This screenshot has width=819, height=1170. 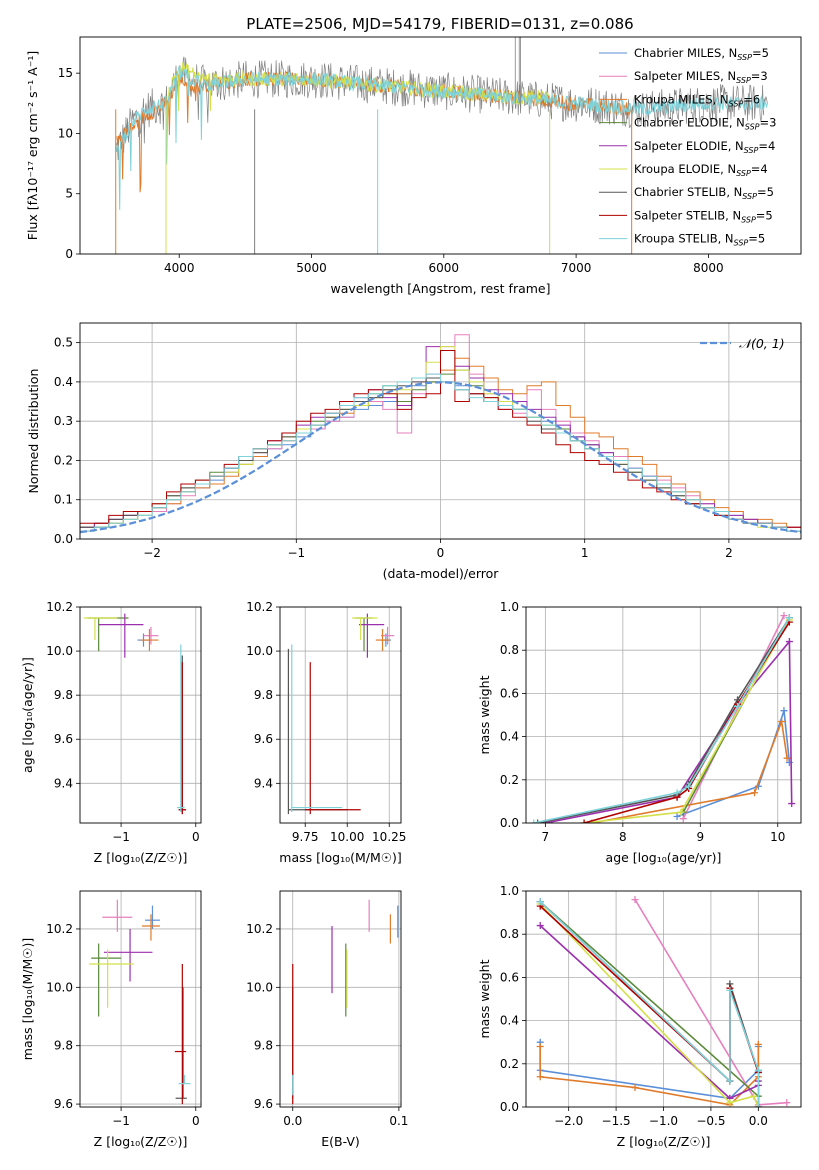 What do you see at coordinates (292, 1121) in the screenshot?
I see `x-tick-label: 0.0` at bounding box center [292, 1121].